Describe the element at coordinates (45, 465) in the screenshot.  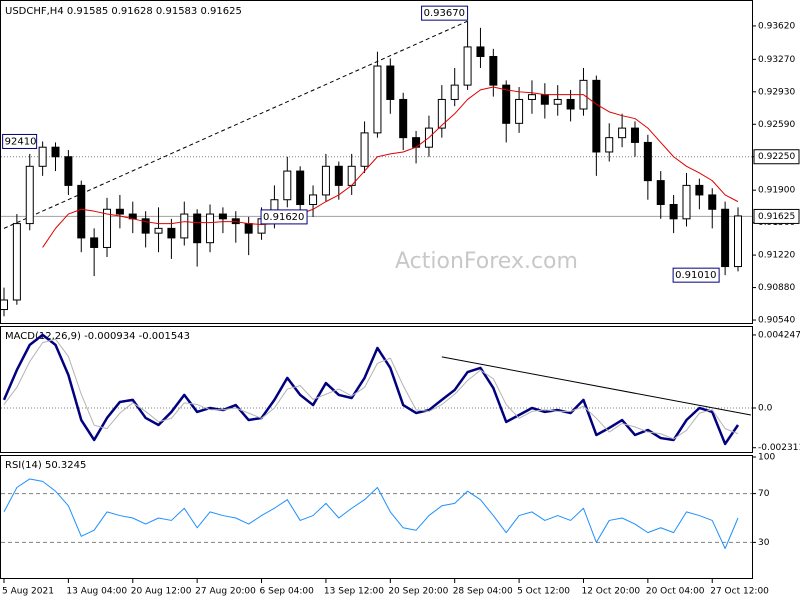
I see `rsi-title: RSI(14) 50.3245` at that location.